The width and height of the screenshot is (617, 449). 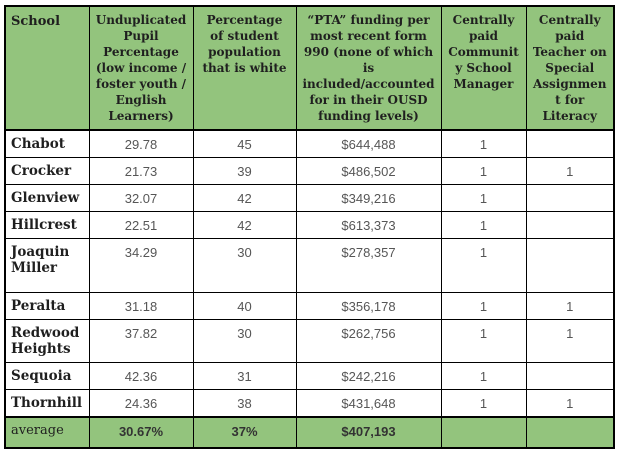 What do you see at coordinates (141, 376) in the screenshot?
I see `pupil-pct-cell: 42.36` at bounding box center [141, 376].